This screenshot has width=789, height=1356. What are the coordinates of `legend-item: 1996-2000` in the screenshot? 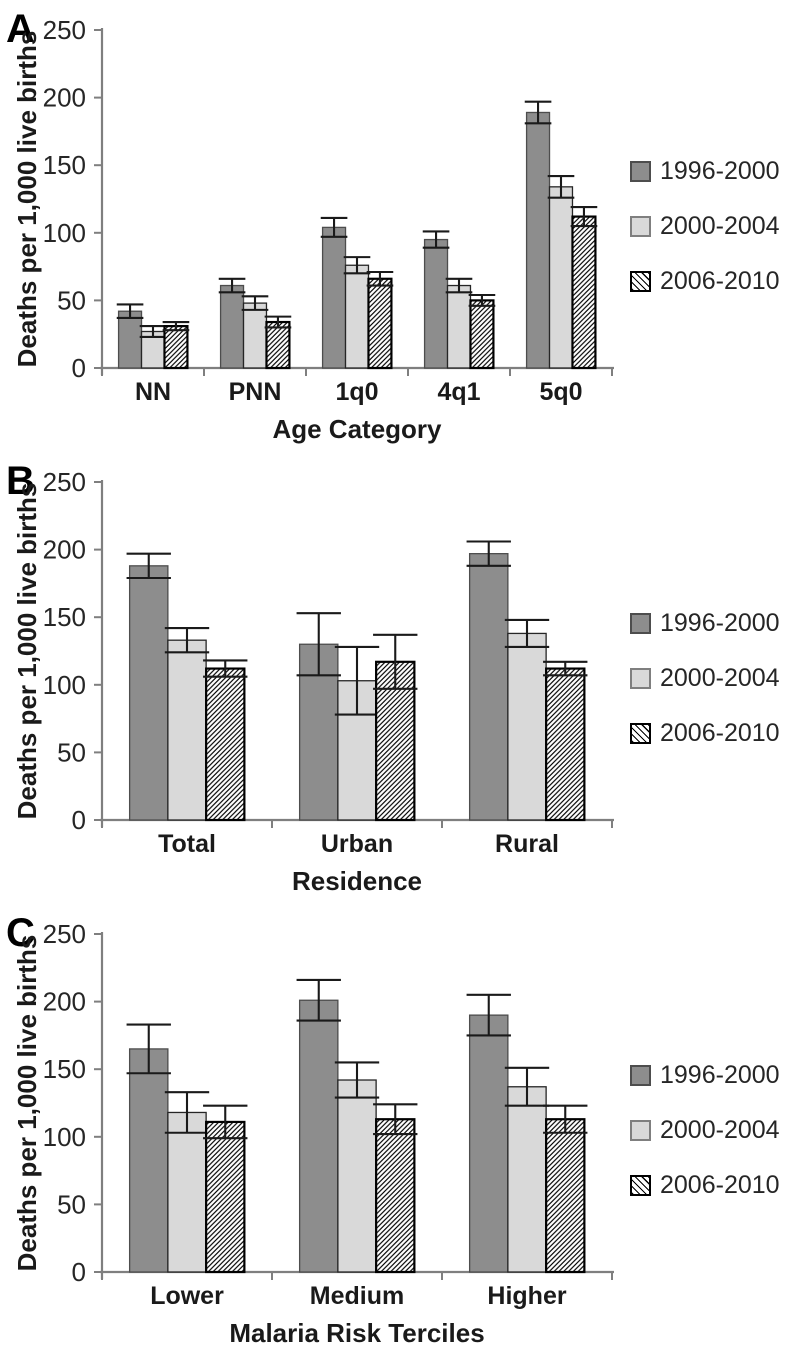 It's located at (708, 1075).